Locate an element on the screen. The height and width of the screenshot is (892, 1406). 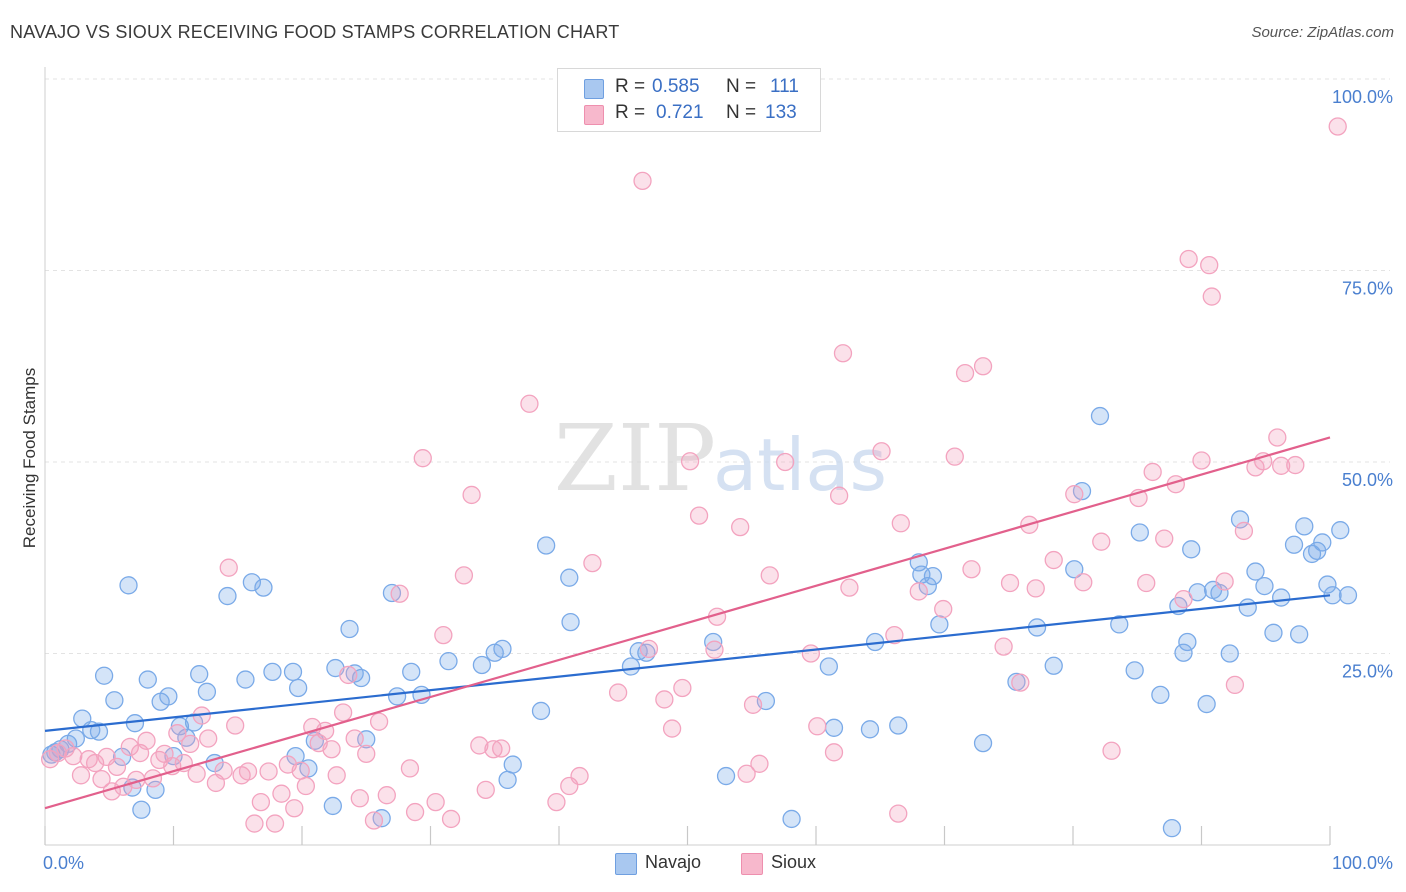
sioux-swatch is located at coordinates (594, 115).